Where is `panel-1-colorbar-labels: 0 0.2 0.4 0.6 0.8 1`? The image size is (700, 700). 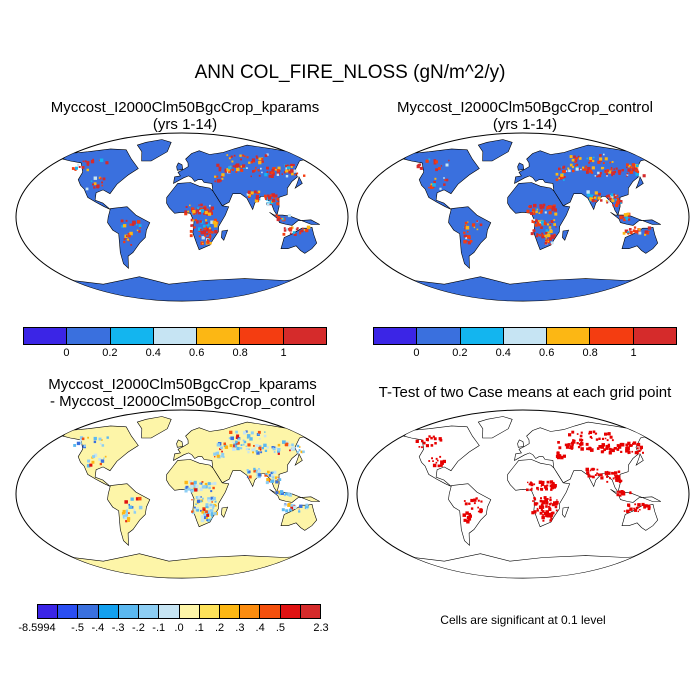
panel-1-colorbar-labels: 0 0.2 0.4 0.6 0.8 1 is located at coordinates (175, 354).